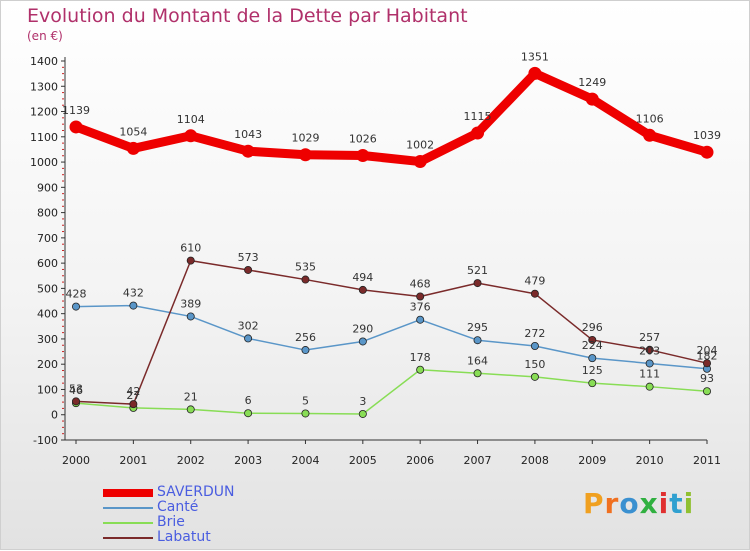  I want to click on x-tick-label: 2007, so click(478, 460).